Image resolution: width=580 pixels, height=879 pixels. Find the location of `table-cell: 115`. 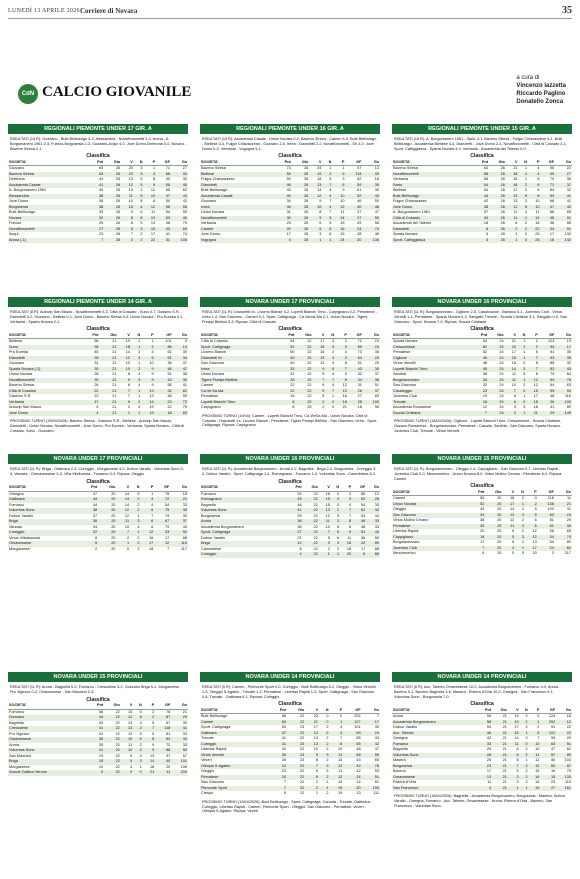

table-cell: 115 is located at coordinates (179, 544).